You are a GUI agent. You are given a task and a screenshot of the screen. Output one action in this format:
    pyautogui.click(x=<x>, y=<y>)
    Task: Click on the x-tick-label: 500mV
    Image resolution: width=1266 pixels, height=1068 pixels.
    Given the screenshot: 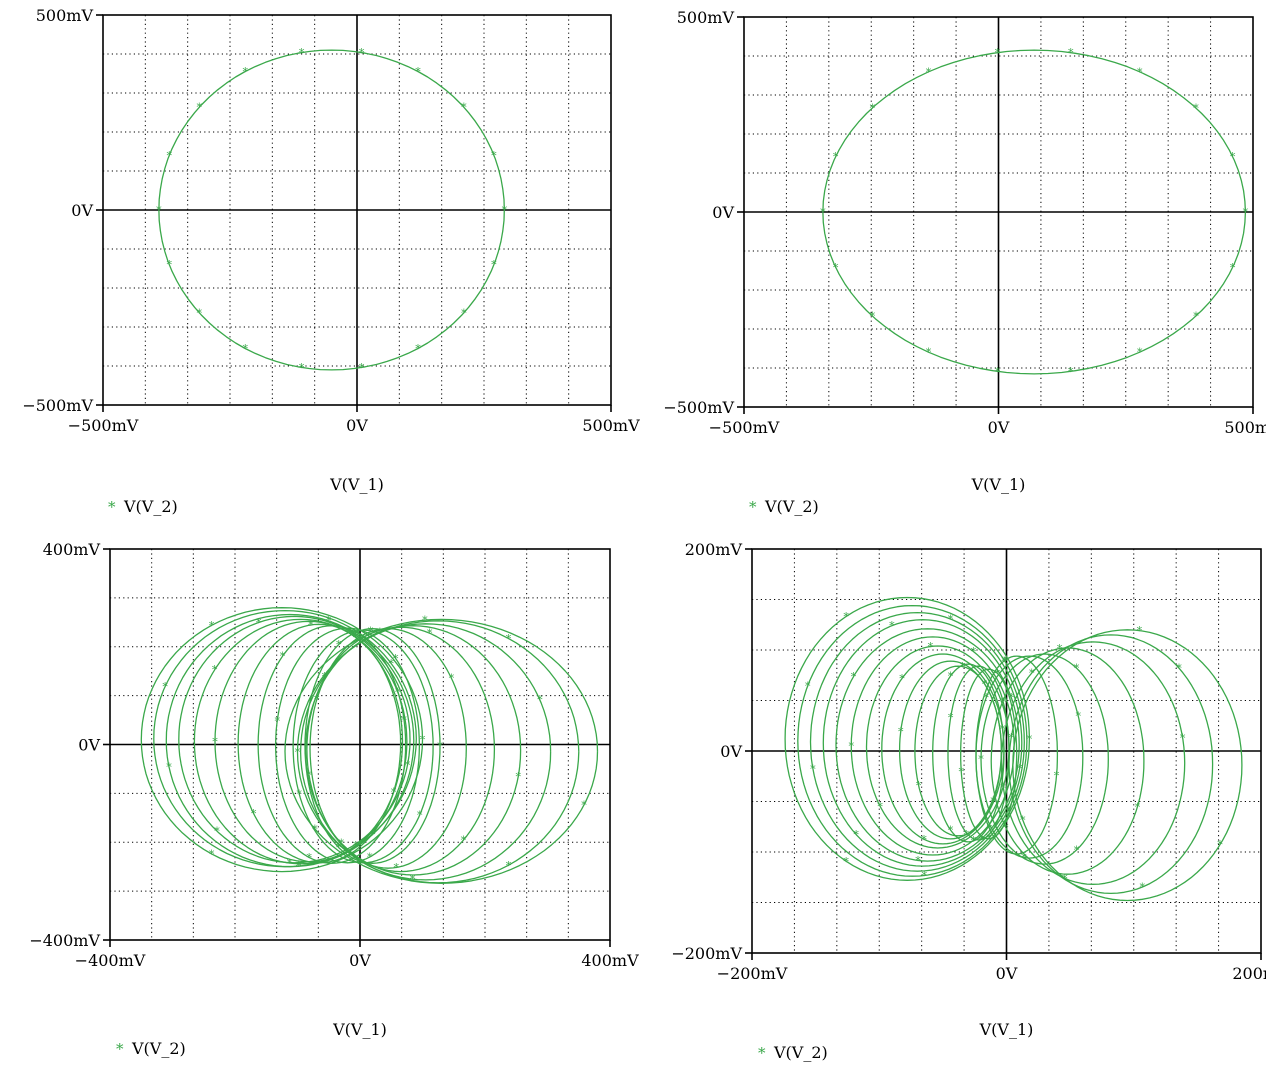 What is the action you would take?
    pyautogui.click(x=611, y=425)
    